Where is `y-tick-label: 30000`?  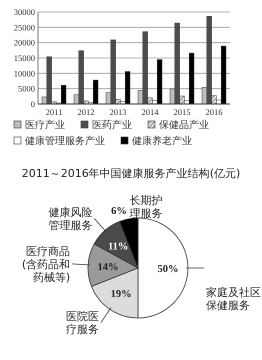
y-tick-label: 30000 is located at coordinates (24, 12).